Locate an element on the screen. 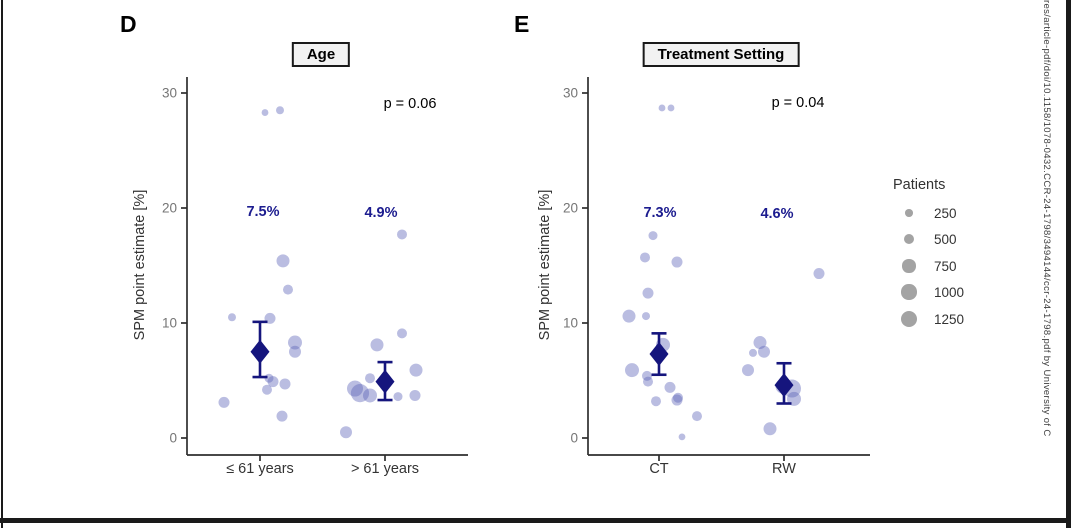  legend-value: 250 is located at coordinates (945, 213).